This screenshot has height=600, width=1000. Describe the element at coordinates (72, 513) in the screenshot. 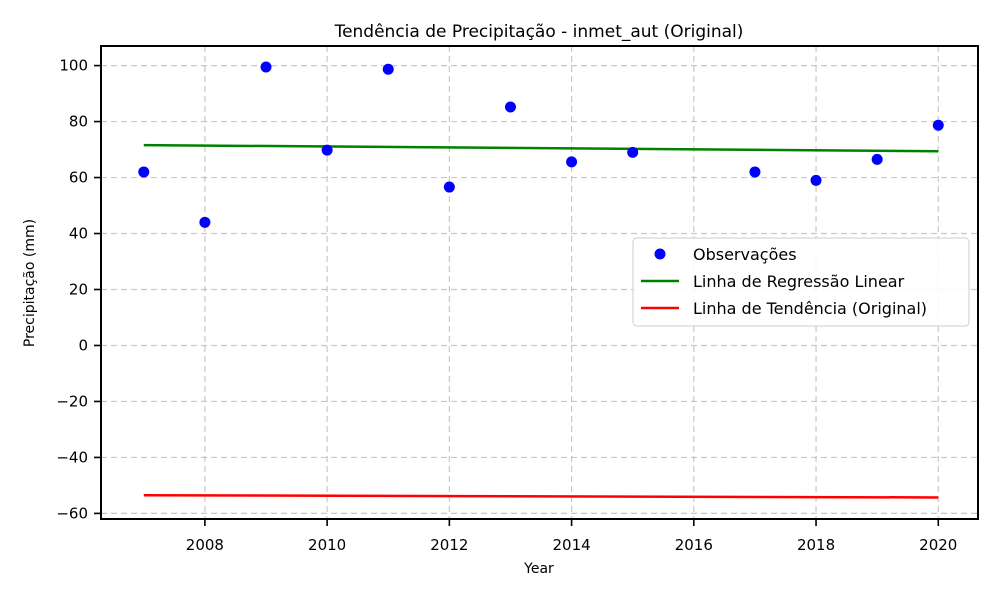

I see `y-tick-label: −60` at that location.